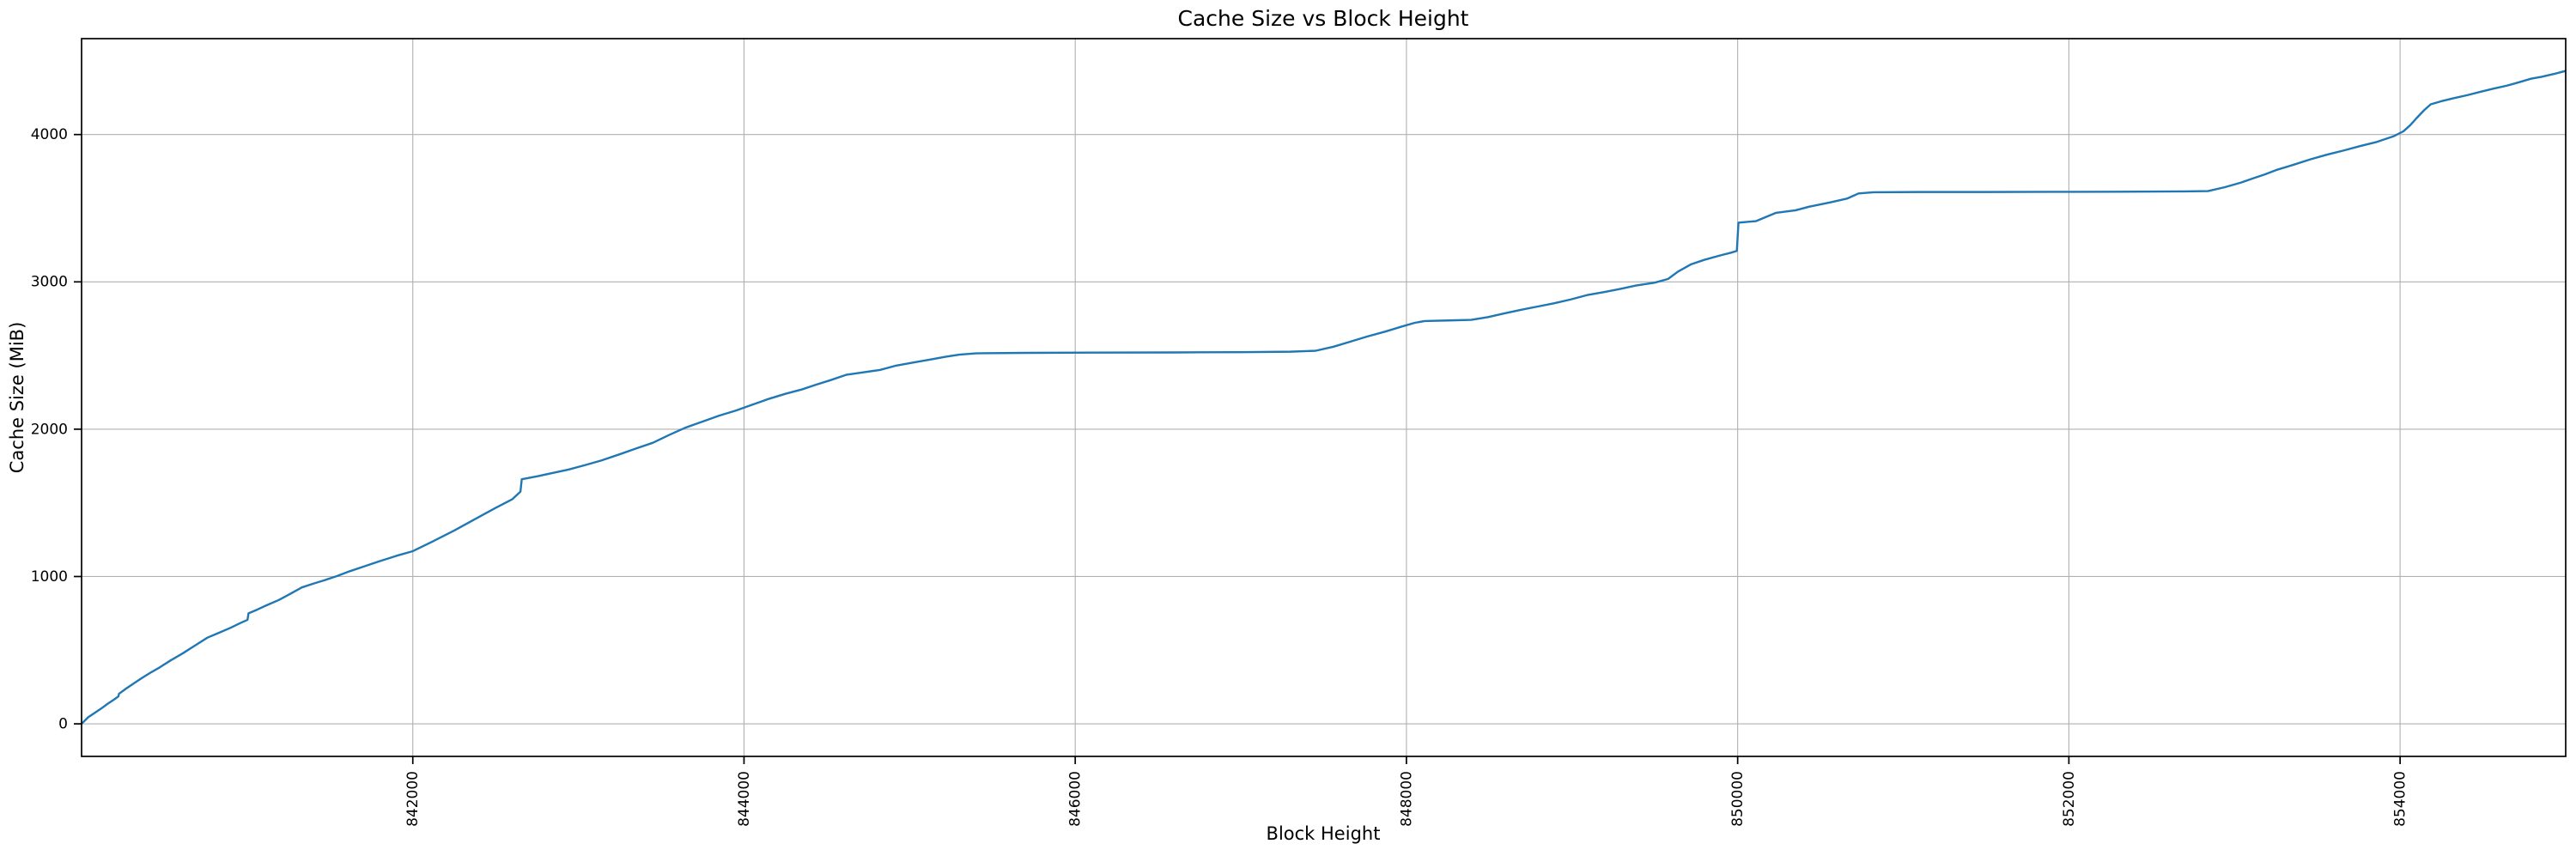 This screenshot has height=862, width=2576. Describe the element at coordinates (2069, 799) in the screenshot. I see `x-tick-label: 852000` at that location.